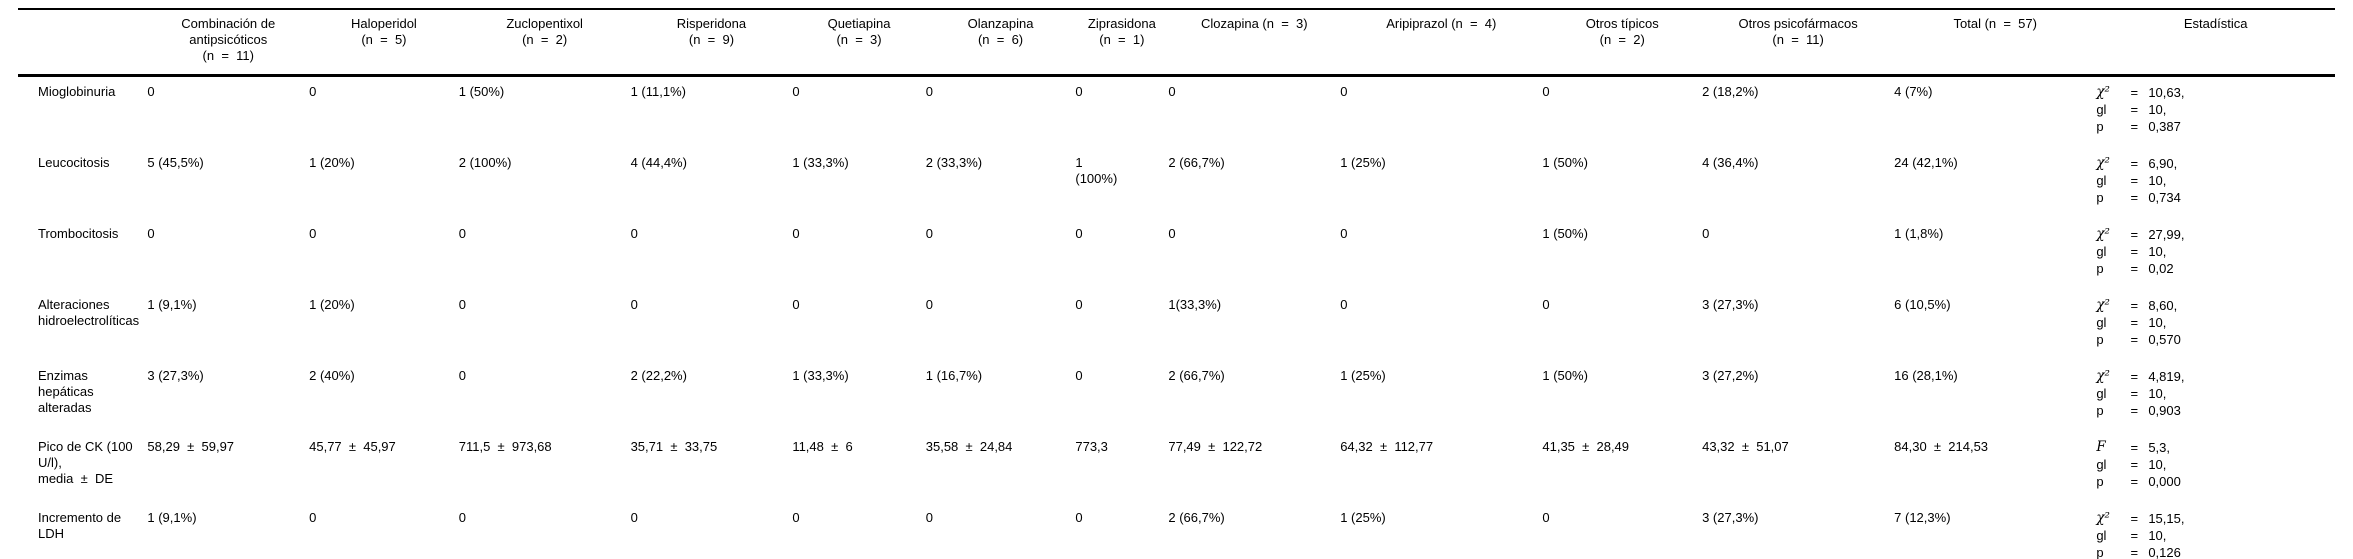 The width and height of the screenshot is (2353, 559). What do you see at coordinates (2101, 447) in the screenshot?
I see `stat-symbol: F` at bounding box center [2101, 447].